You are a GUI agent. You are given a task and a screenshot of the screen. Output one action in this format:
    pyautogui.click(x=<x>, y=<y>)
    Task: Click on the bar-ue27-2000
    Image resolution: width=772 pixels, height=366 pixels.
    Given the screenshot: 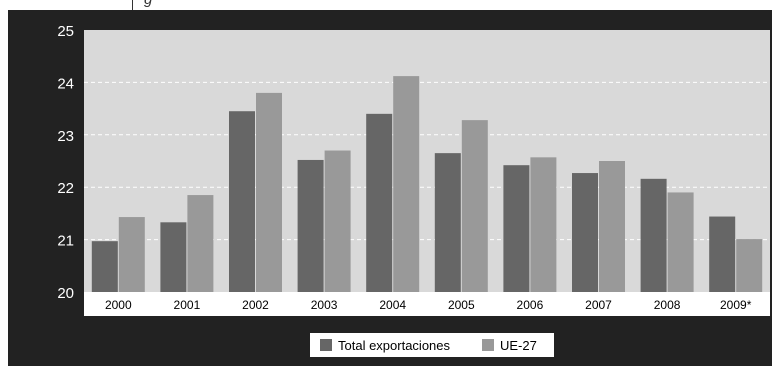 What is the action you would take?
    pyautogui.click(x=131, y=254)
    